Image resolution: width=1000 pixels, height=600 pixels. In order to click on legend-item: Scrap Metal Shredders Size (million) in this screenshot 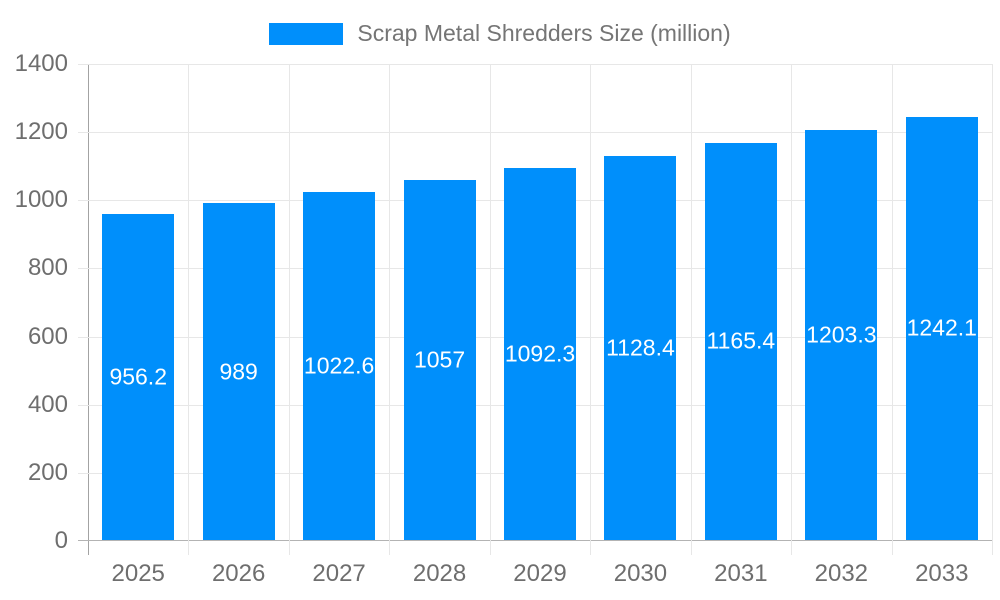, I will do `click(500, 33)`.